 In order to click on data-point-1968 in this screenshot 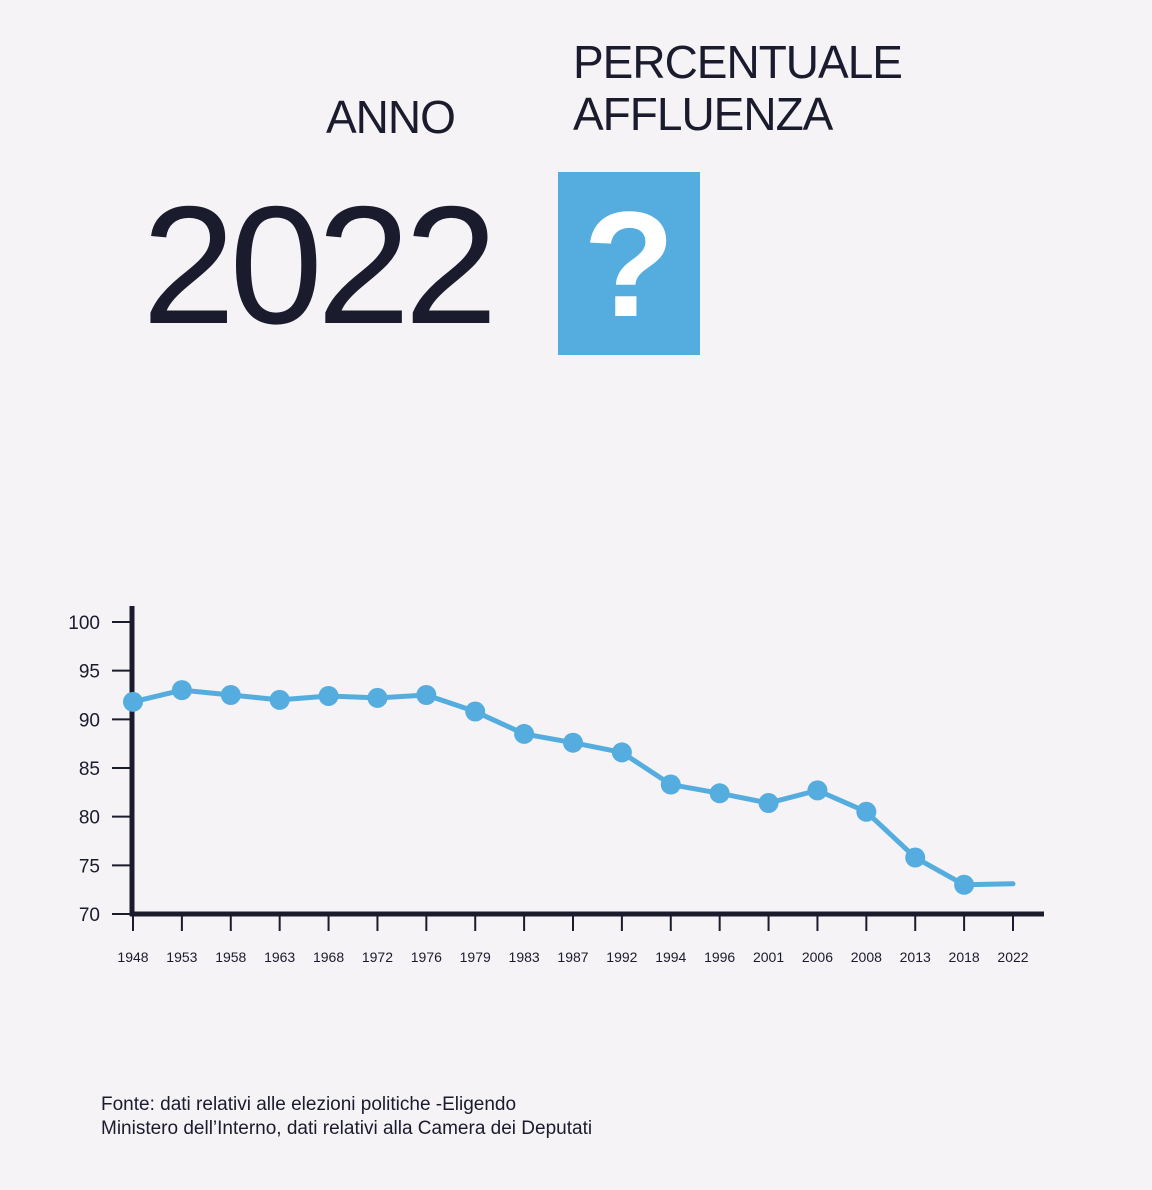, I will do `click(328, 695)`.